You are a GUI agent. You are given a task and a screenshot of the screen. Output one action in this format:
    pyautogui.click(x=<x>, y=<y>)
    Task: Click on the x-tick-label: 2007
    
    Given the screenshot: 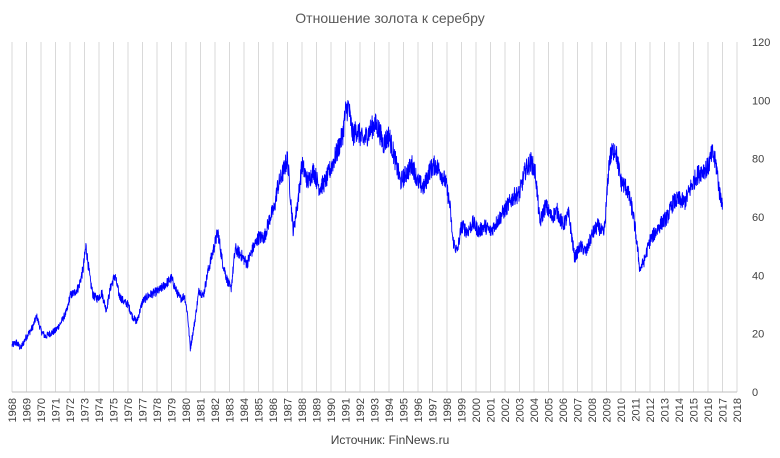 What is the action you would take?
    pyautogui.click(x=579, y=410)
    